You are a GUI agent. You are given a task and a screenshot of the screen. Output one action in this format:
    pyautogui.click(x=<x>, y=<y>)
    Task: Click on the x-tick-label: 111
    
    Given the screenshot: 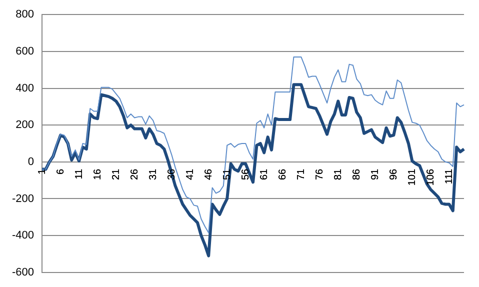 What is the action you would take?
    pyautogui.click(x=449, y=176)
    